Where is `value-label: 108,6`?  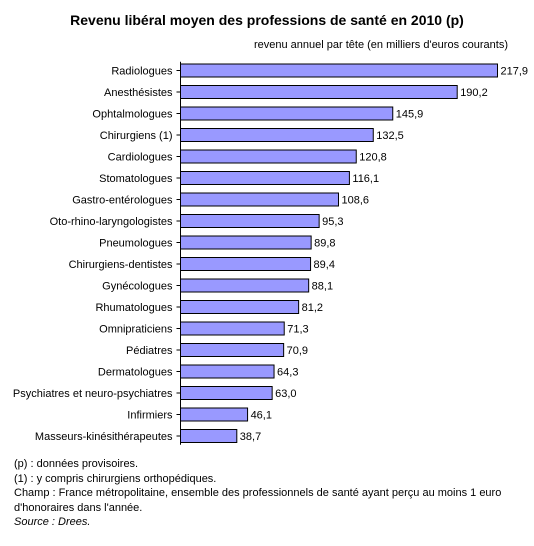
value-label: 108,6 is located at coordinates (355, 201).